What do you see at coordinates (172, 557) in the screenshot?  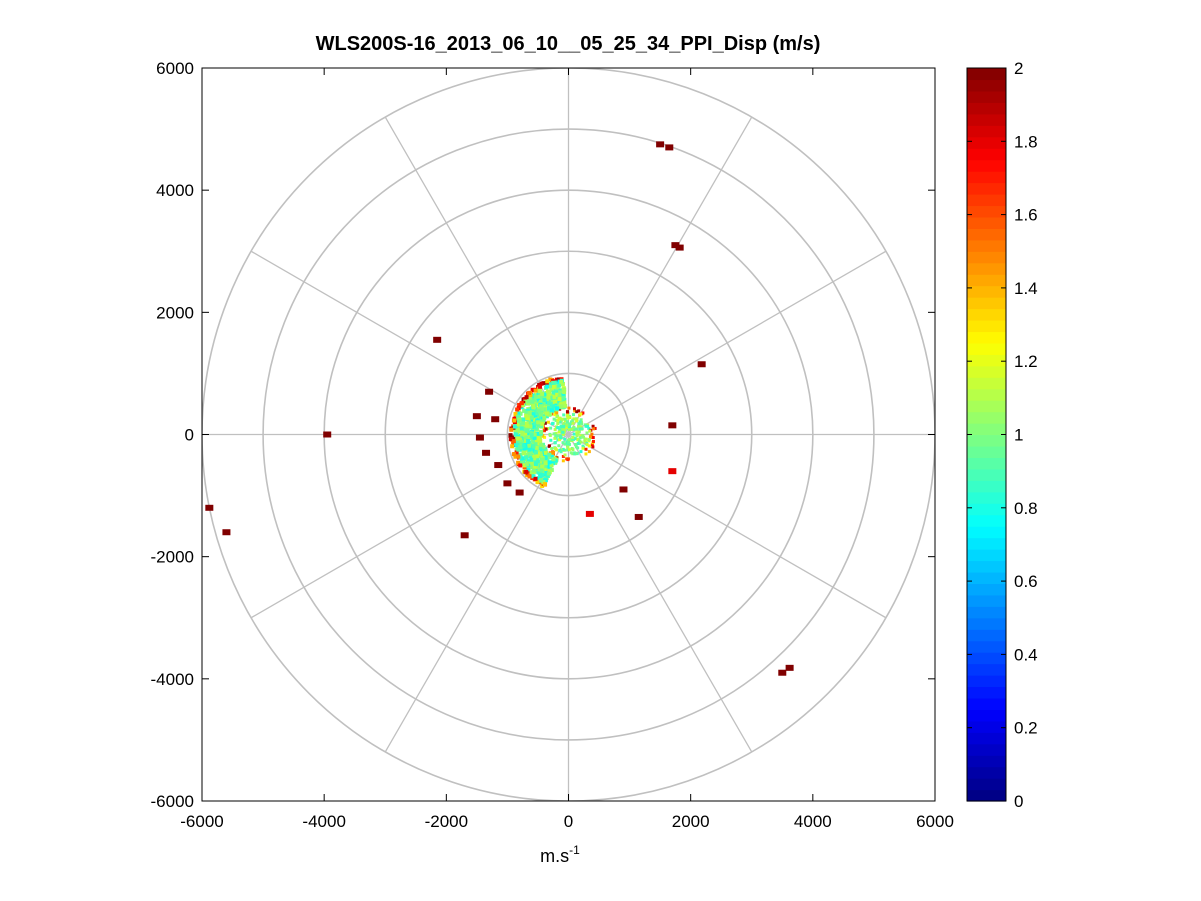 I see `y-tick-label: -2000` at bounding box center [172, 557].